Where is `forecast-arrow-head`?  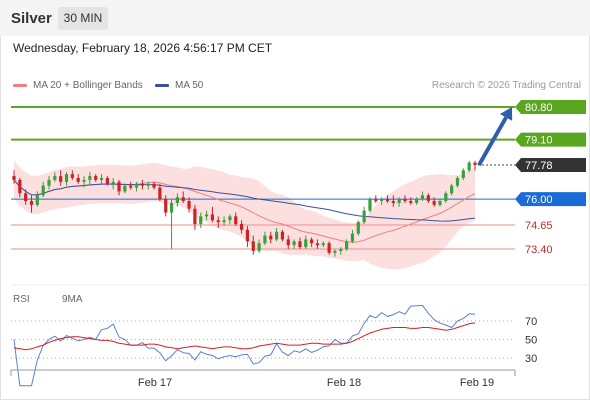
forecast-arrow-head is located at coordinates (506, 114).